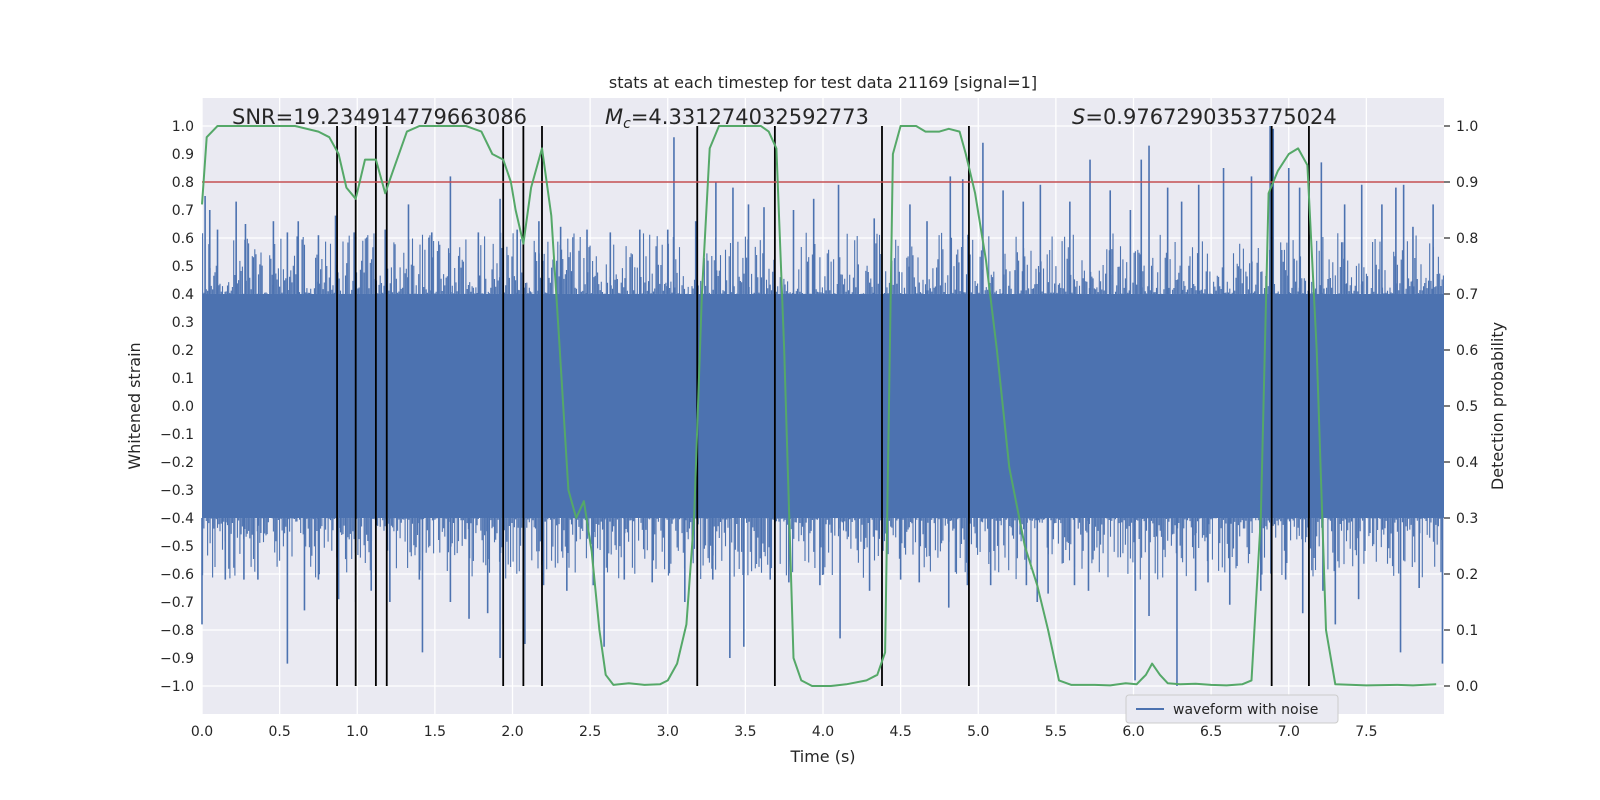 The image size is (1600, 800). What do you see at coordinates (823, 732) in the screenshot?
I see `x-tick-label: 4.0` at bounding box center [823, 732].